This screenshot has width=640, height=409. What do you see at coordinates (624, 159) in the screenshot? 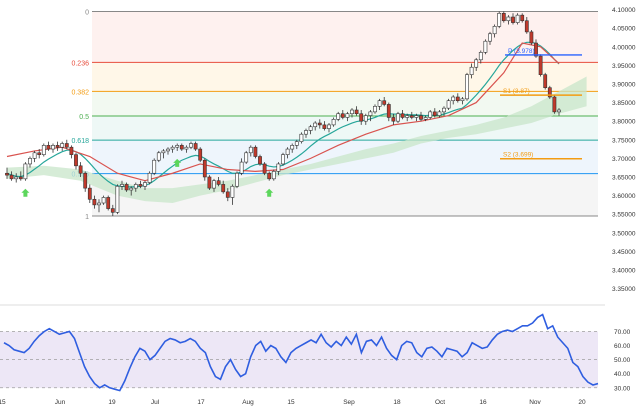
I see `price-tick-label: 3.70000` at bounding box center [624, 159].